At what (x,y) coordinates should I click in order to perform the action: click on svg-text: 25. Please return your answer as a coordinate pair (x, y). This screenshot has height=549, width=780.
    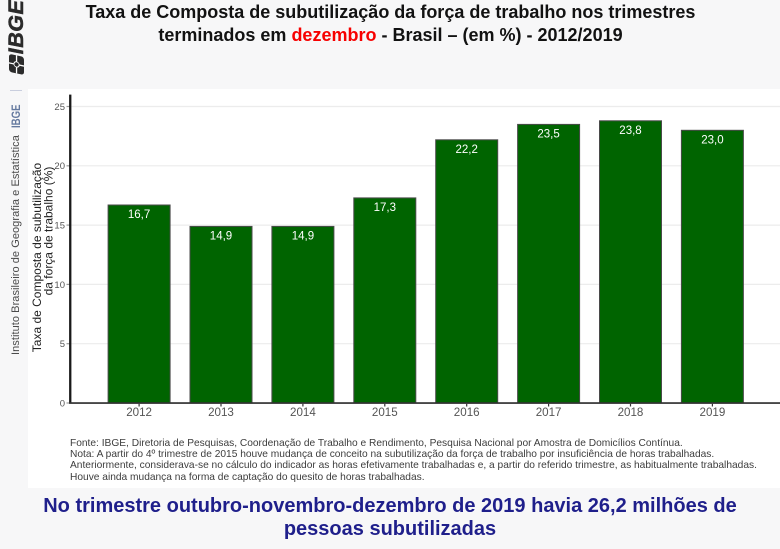
    Looking at the image, I should click on (59, 107).